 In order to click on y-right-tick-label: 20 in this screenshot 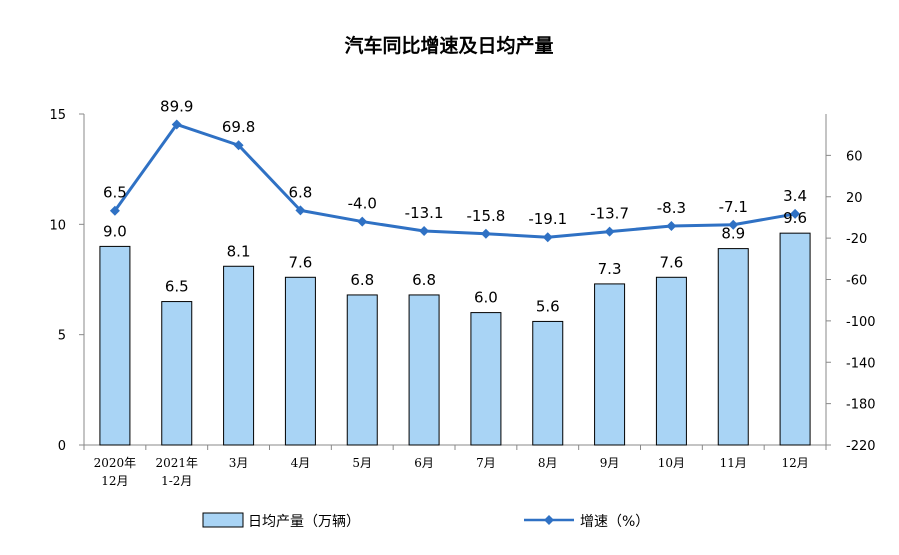, I will do `click(854, 198)`.